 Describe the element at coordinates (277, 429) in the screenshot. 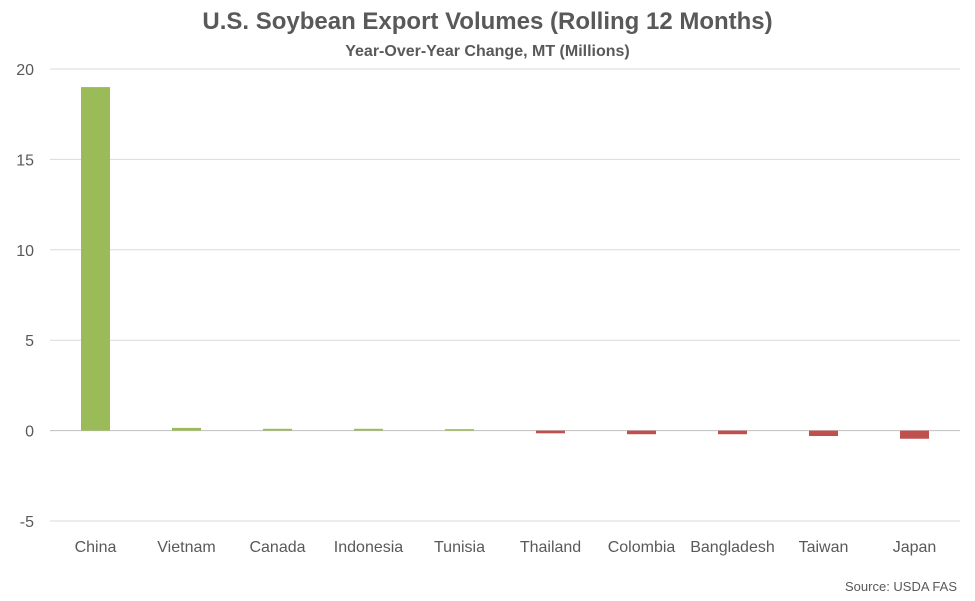

I see `bar-canada` at that location.